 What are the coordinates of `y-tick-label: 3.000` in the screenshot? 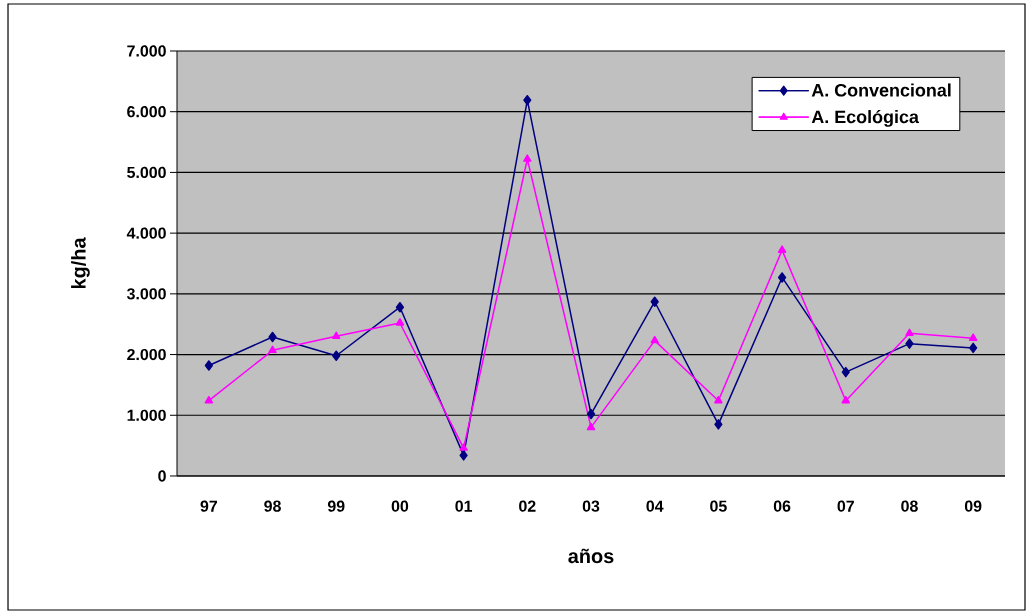 It's located at (146, 294).